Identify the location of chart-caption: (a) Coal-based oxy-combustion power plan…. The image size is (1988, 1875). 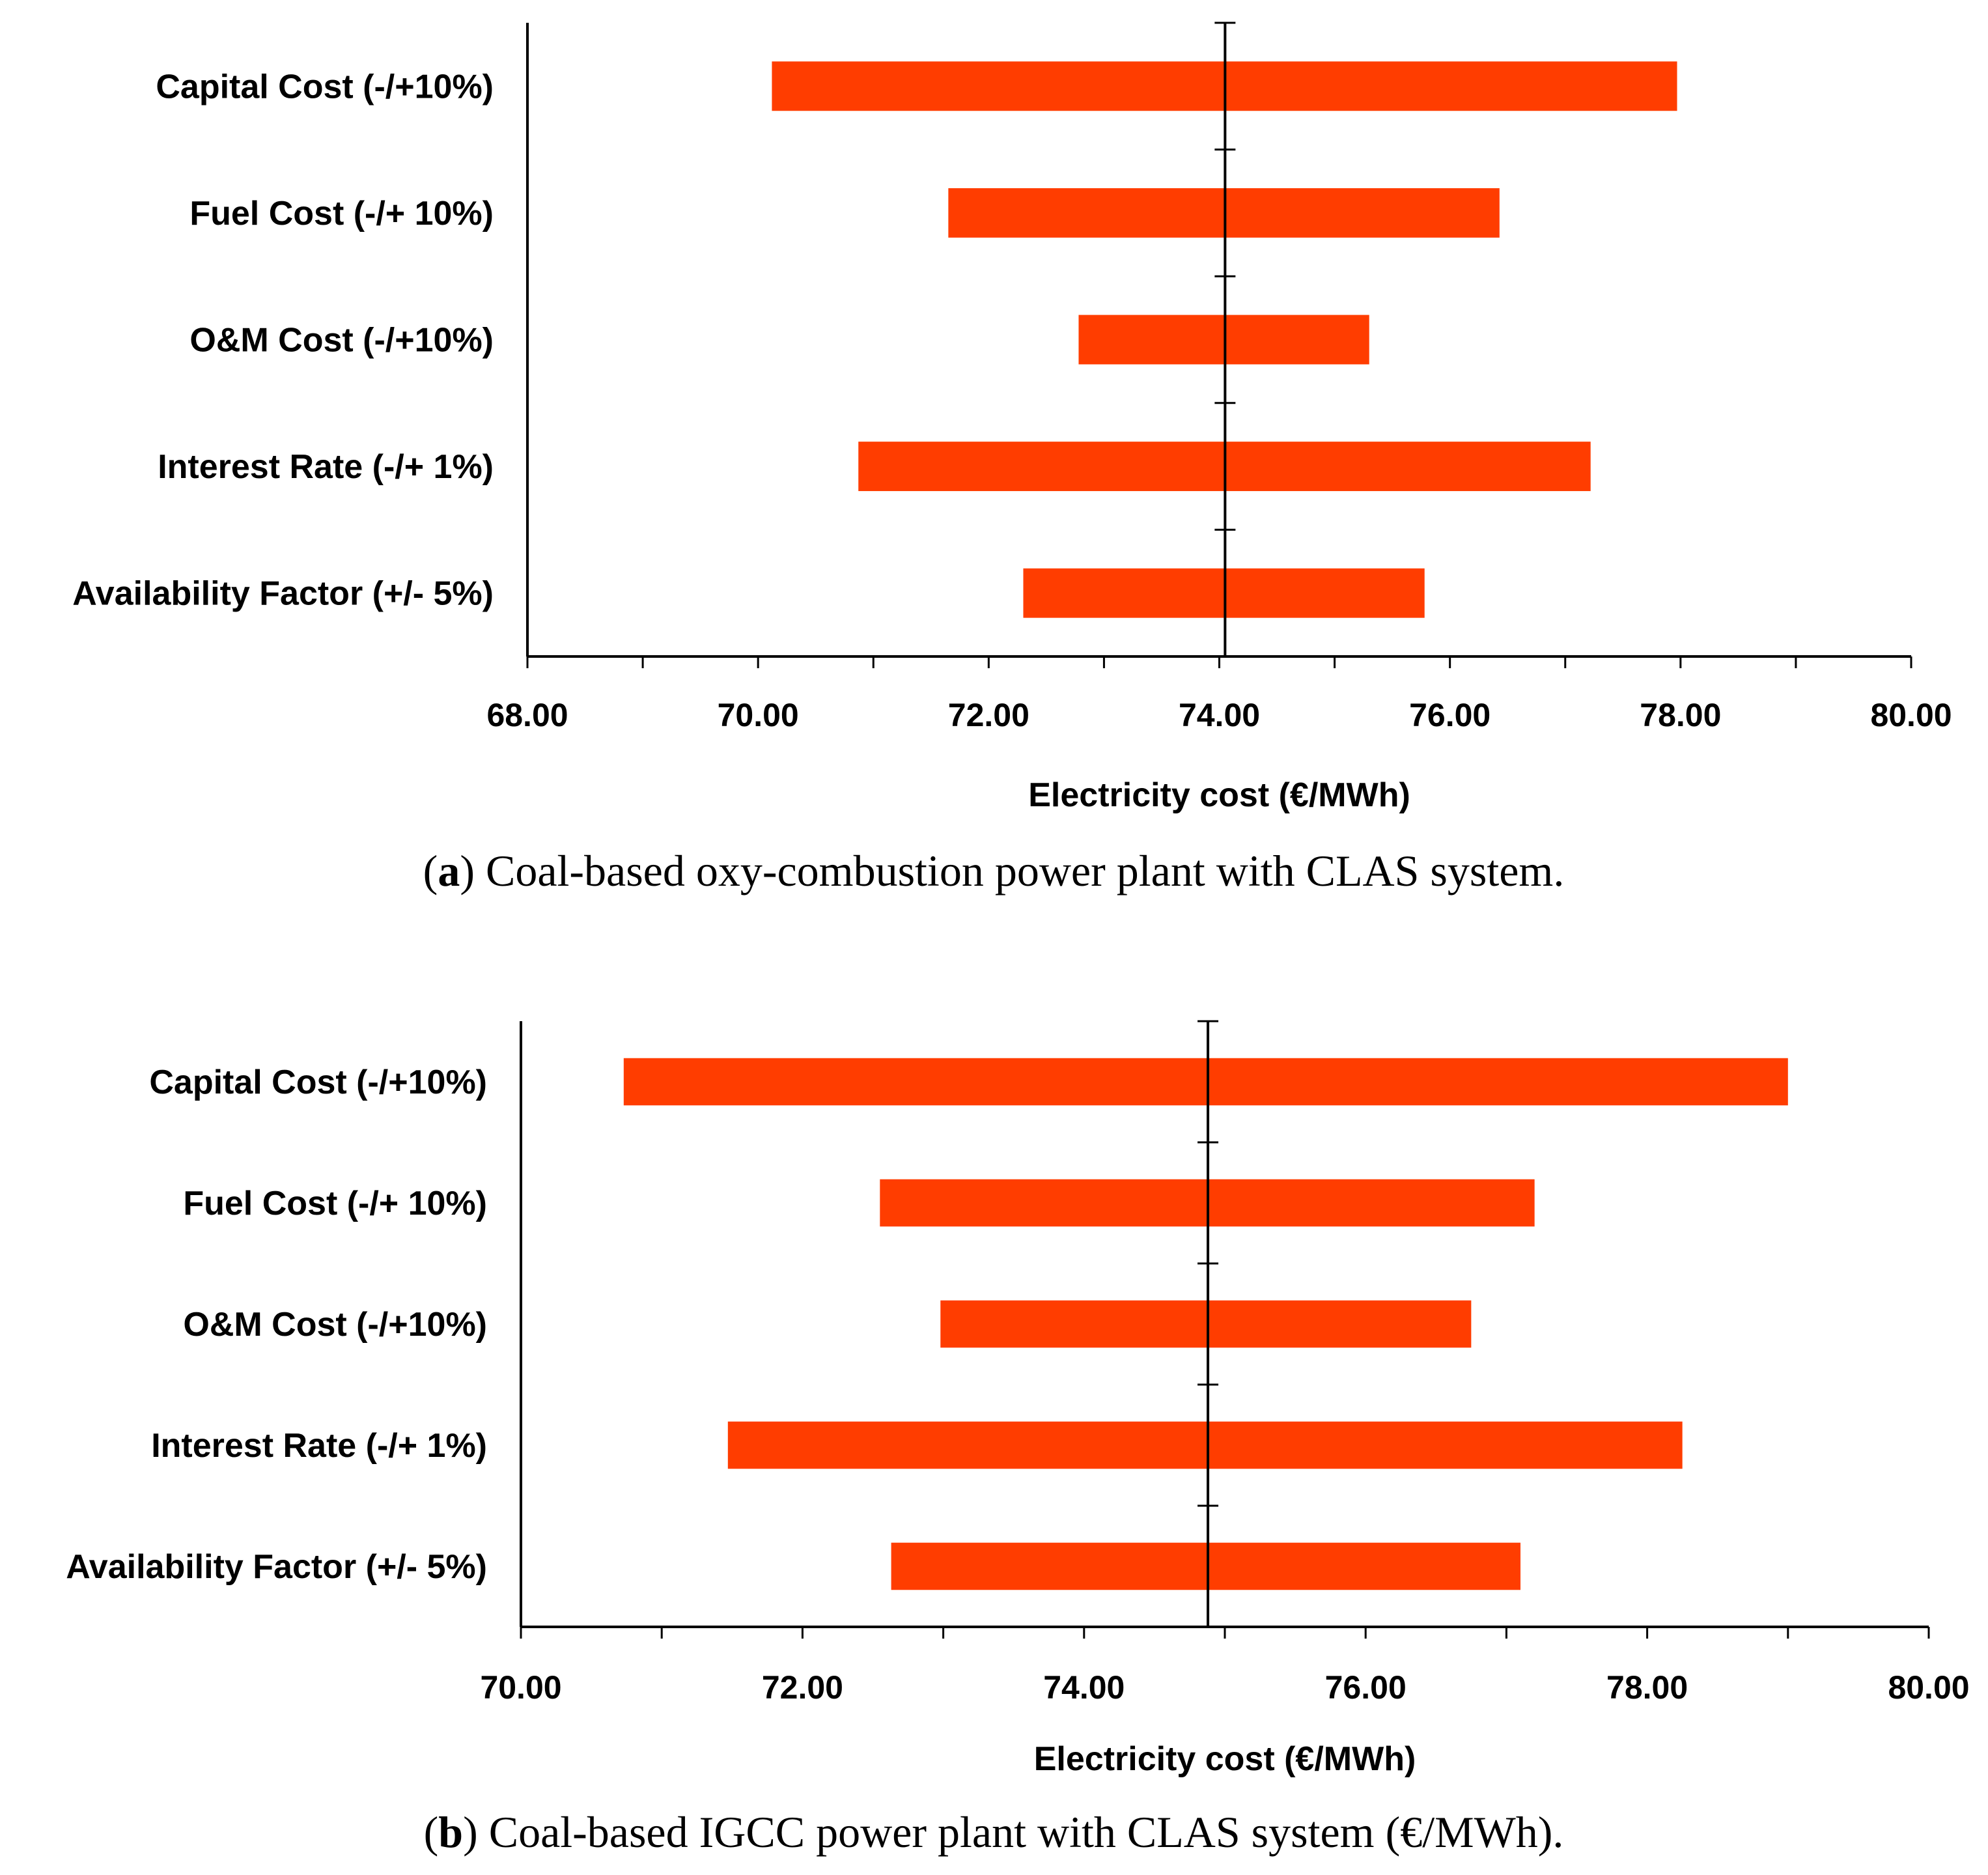
(994, 870).